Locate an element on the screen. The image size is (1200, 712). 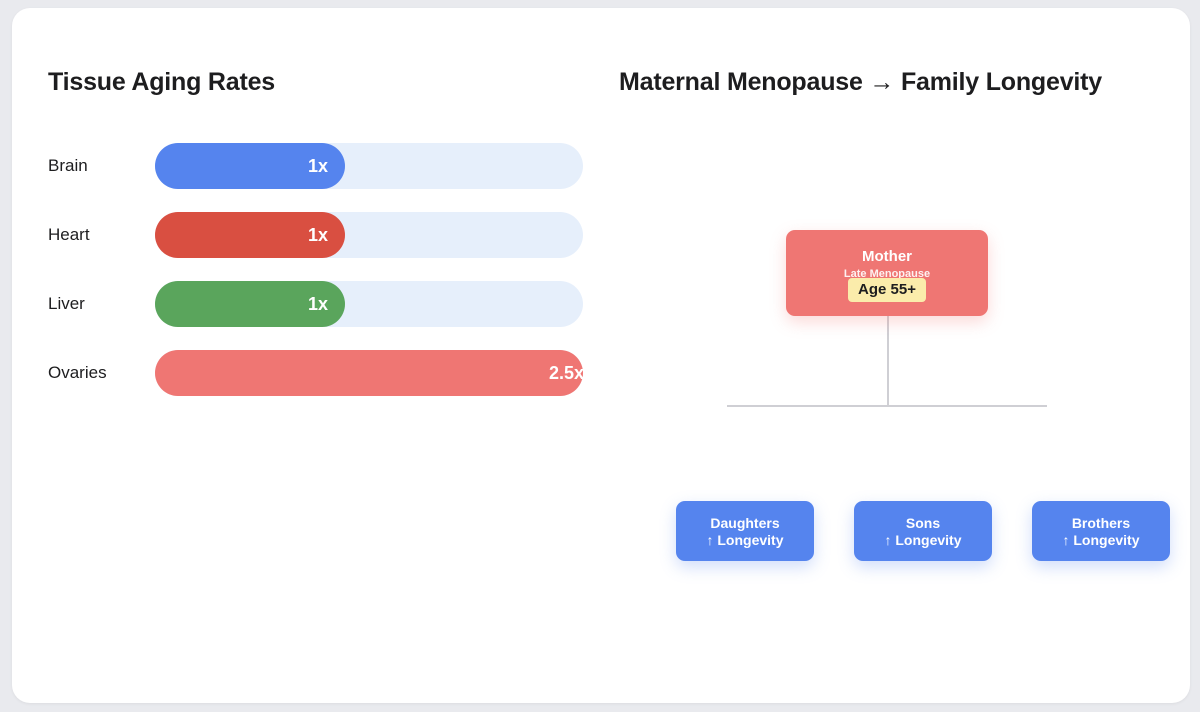
family-longevity-title: Maternal Menopause → Family Longevity is located at coordinates (860, 82).